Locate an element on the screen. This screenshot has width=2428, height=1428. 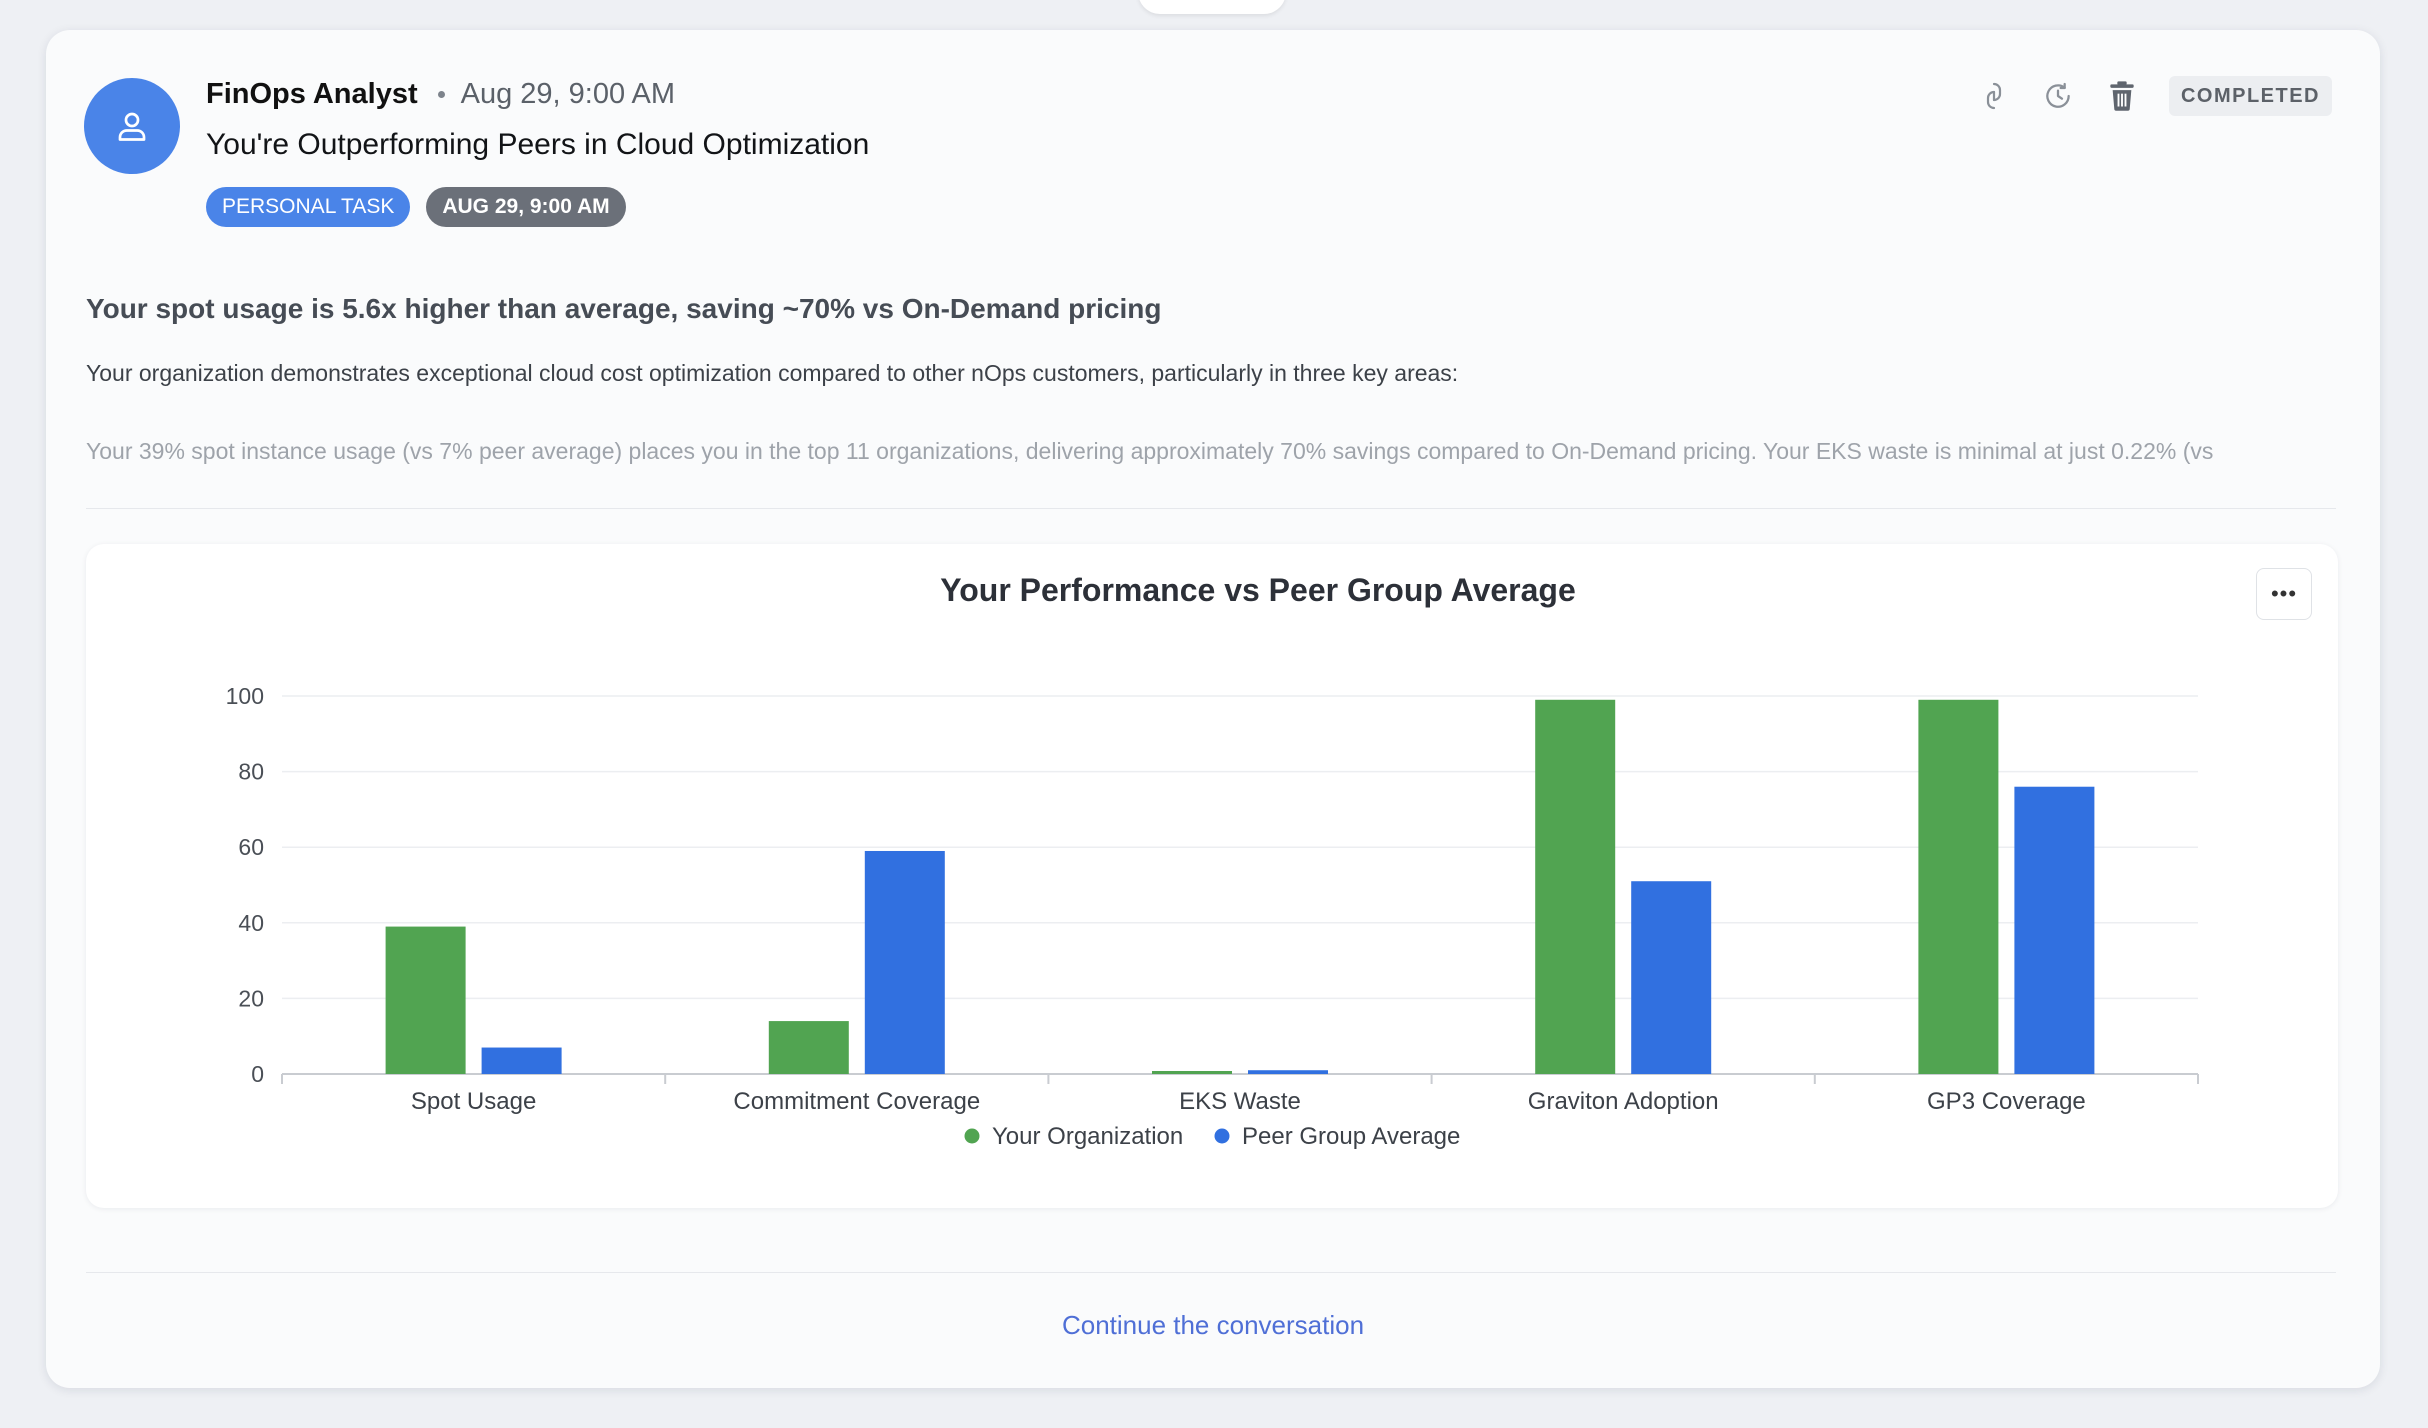
y-tick-label: 20 is located at coordinates (251, 998).